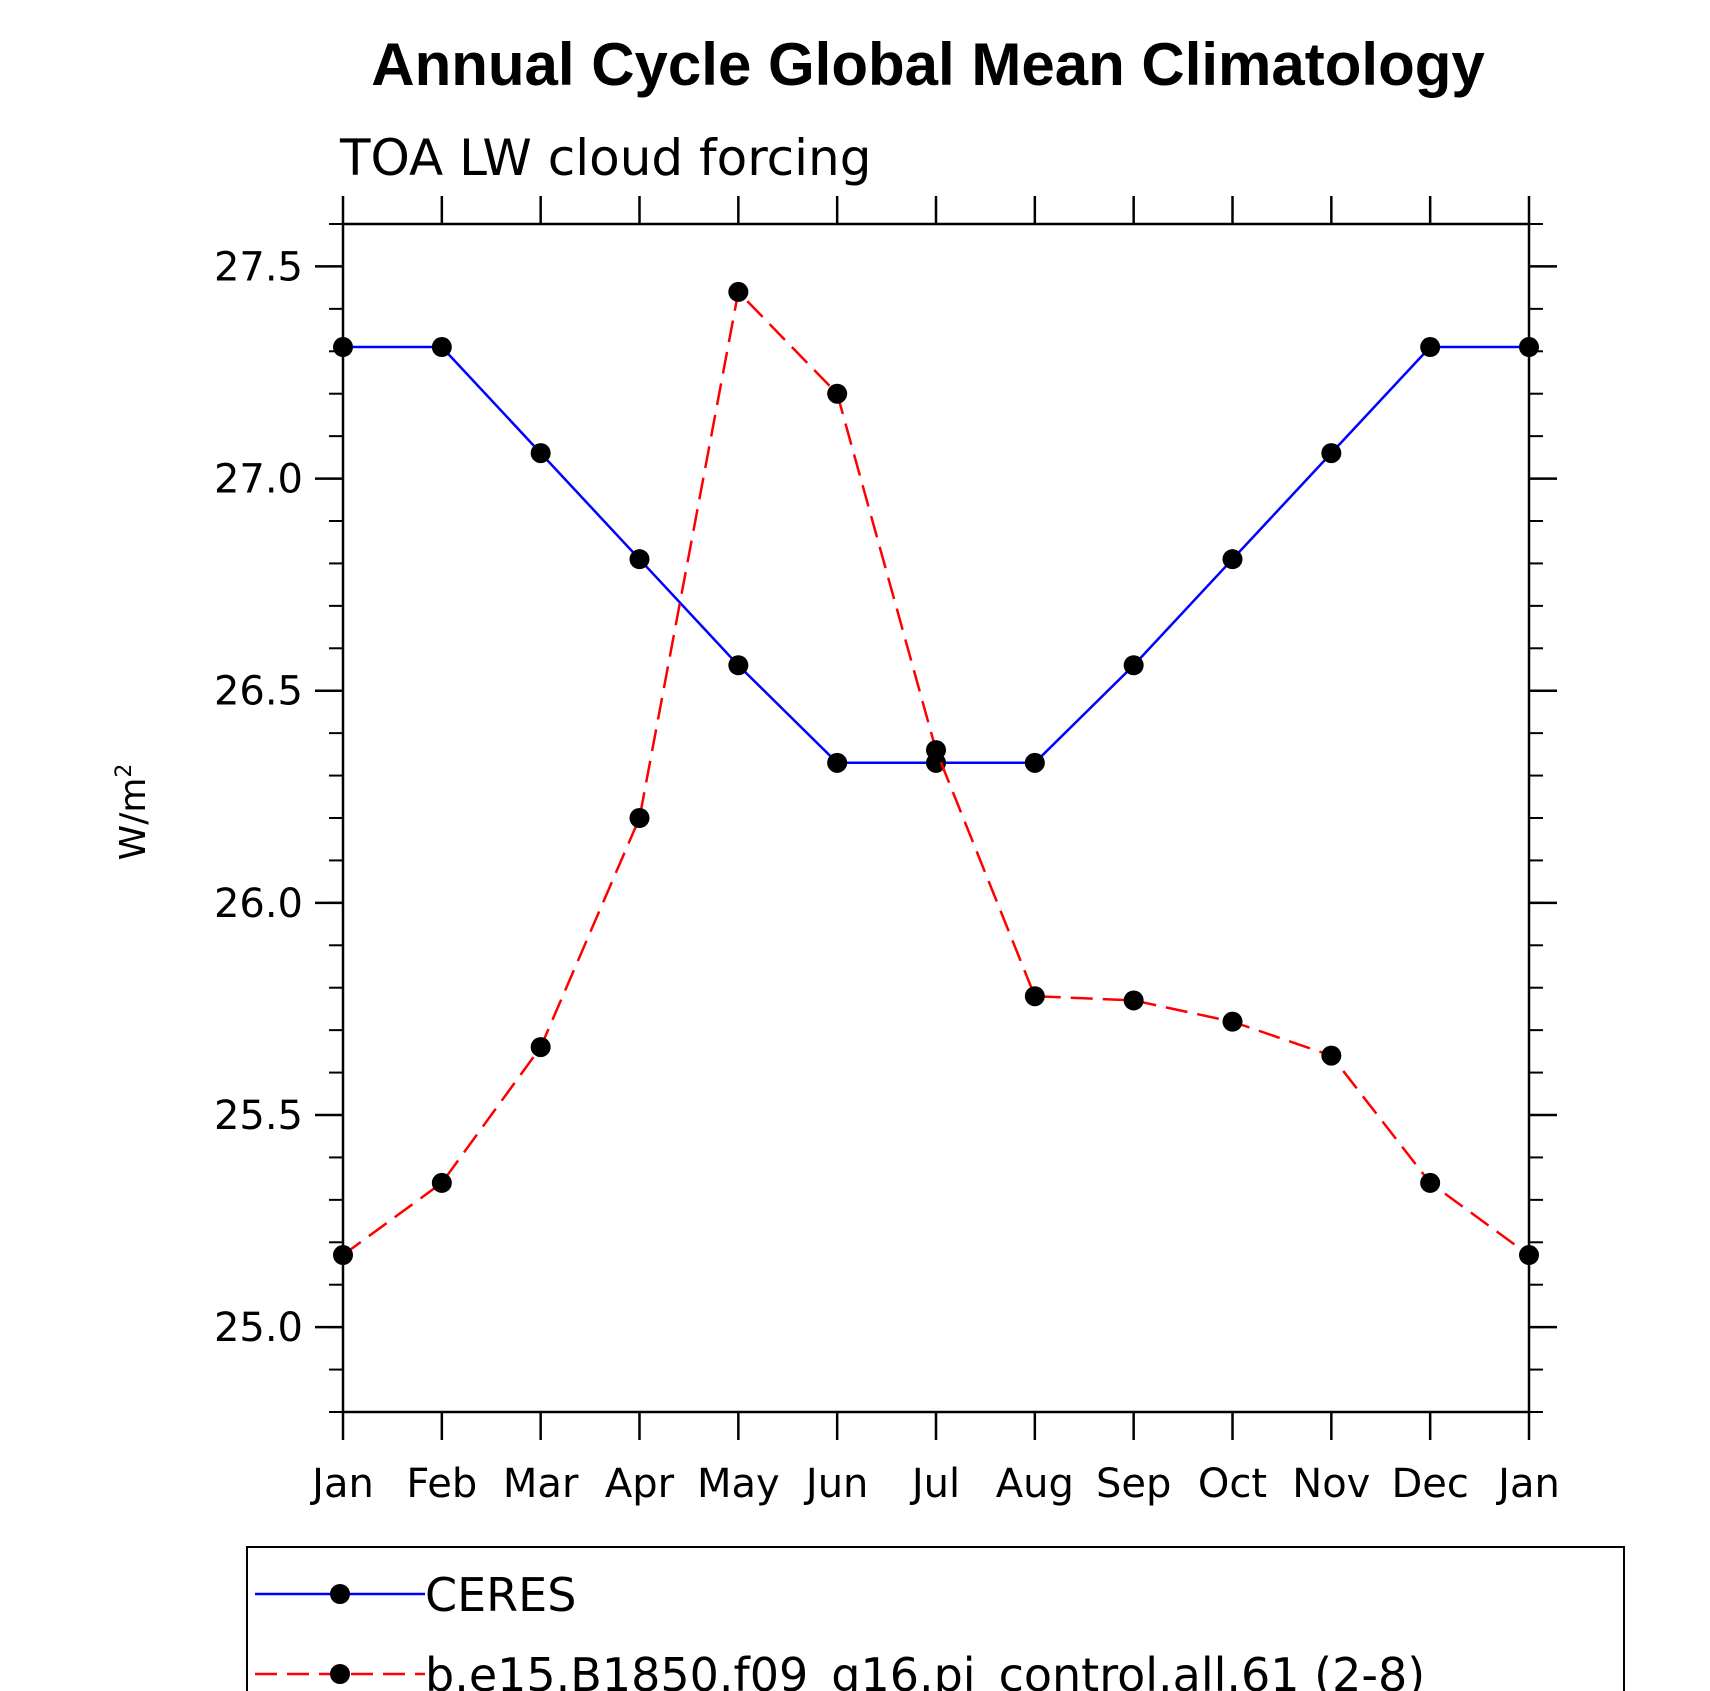  What do you see at coordinates (1331, 1484) in the screenshot?
I see `x-tick-label: Nov` at bounding box center [1331, 1484].